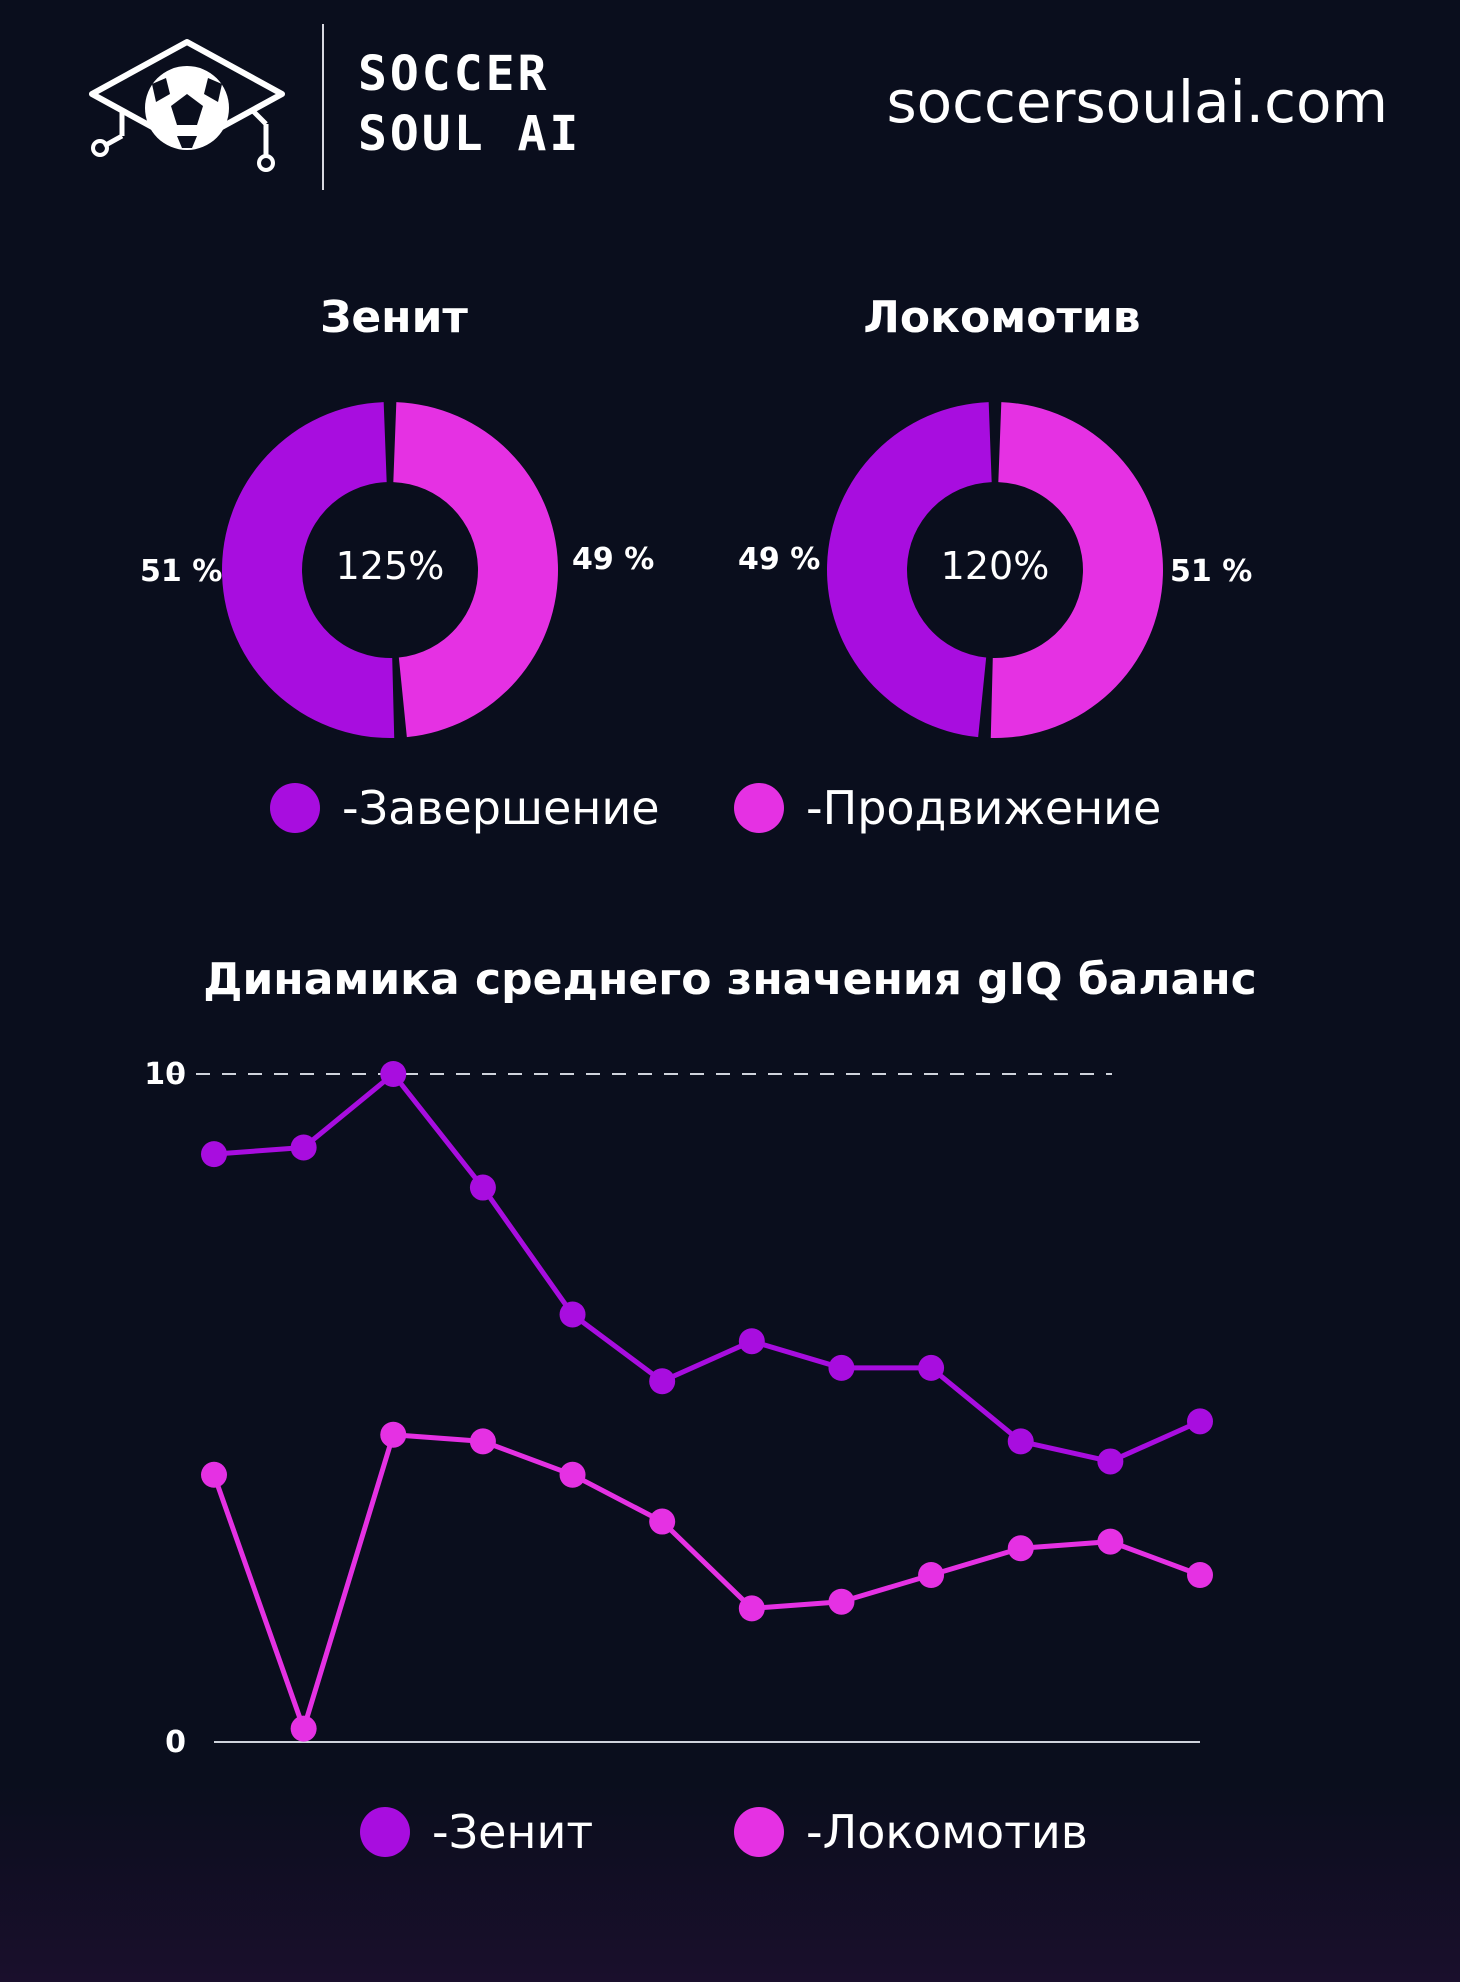  I want to click on site-url: soccersoulai.com, so click(1137, 102).